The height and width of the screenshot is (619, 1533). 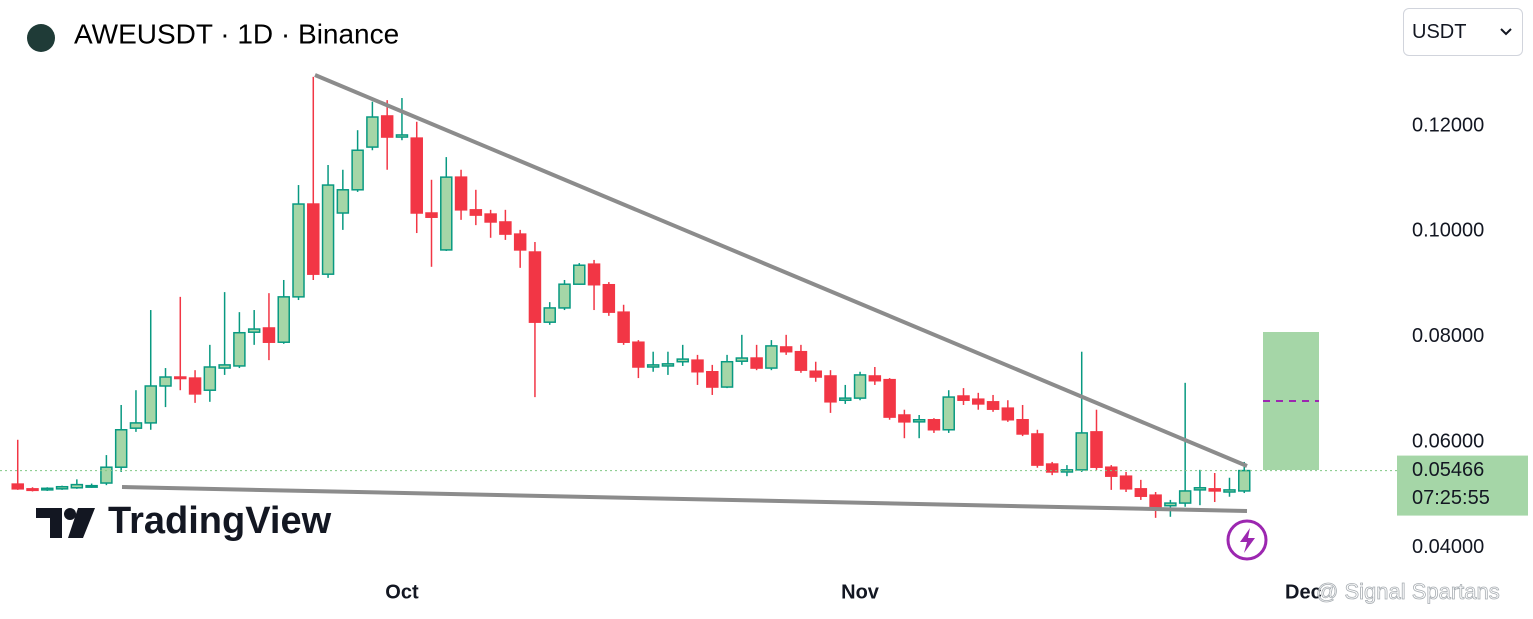 What do you see at coordinates (1448, 125) in the screenshot?
I see `y-tick-label: 0.12000` at bounding box center [1448, 125].